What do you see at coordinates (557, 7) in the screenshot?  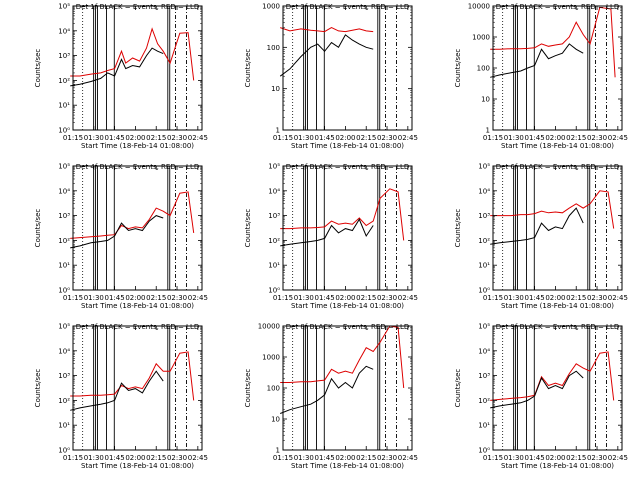 I see `panel-title: Det 3f BLACK = Events, RED = LLD` at bounding box center [557, 7].